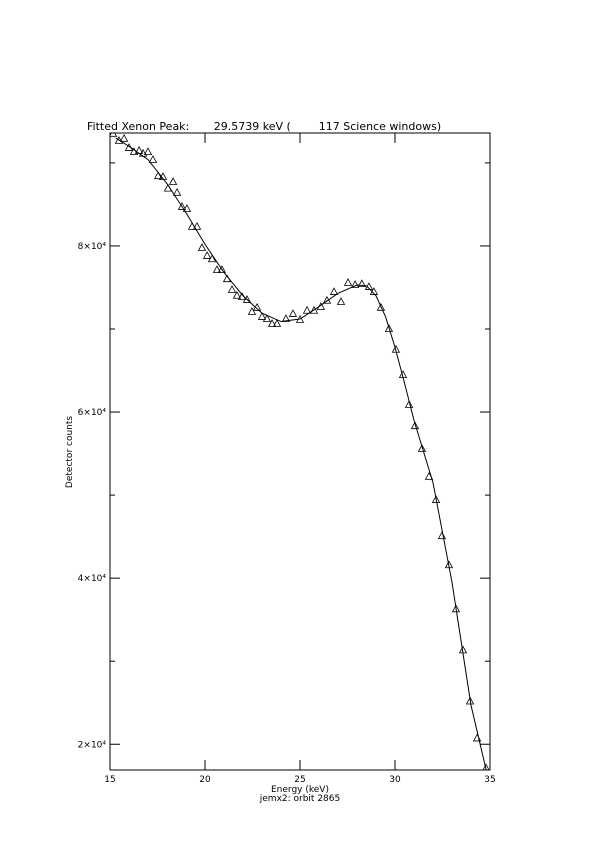 Image resolution: width=595 pixels, height=846 pixels. What do you see at coordinates (92, 579) in the screenshot?
I see `y-tick-label: 4×10⁴` at bounding box center [92, 579].